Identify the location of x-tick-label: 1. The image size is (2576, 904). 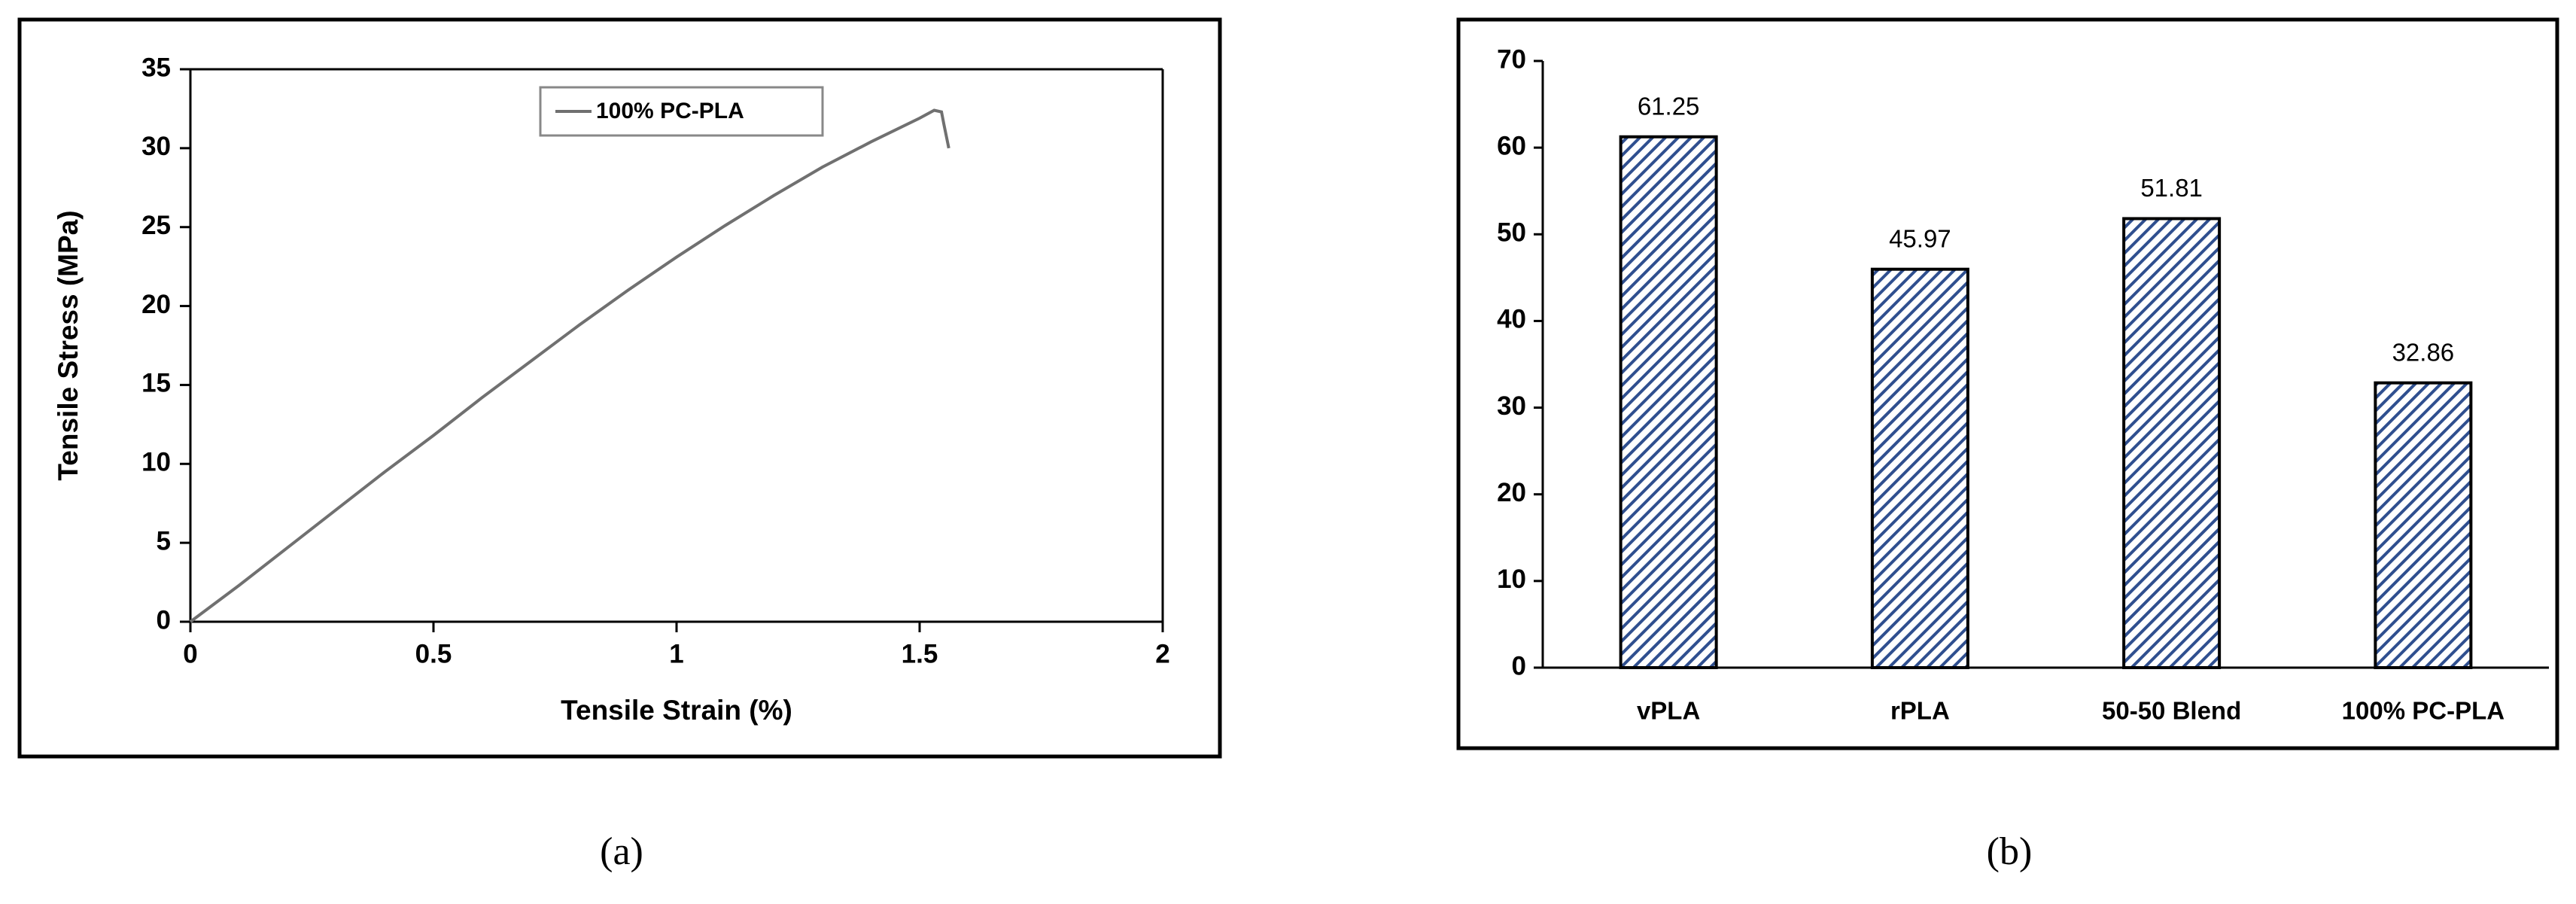
(676, 653).